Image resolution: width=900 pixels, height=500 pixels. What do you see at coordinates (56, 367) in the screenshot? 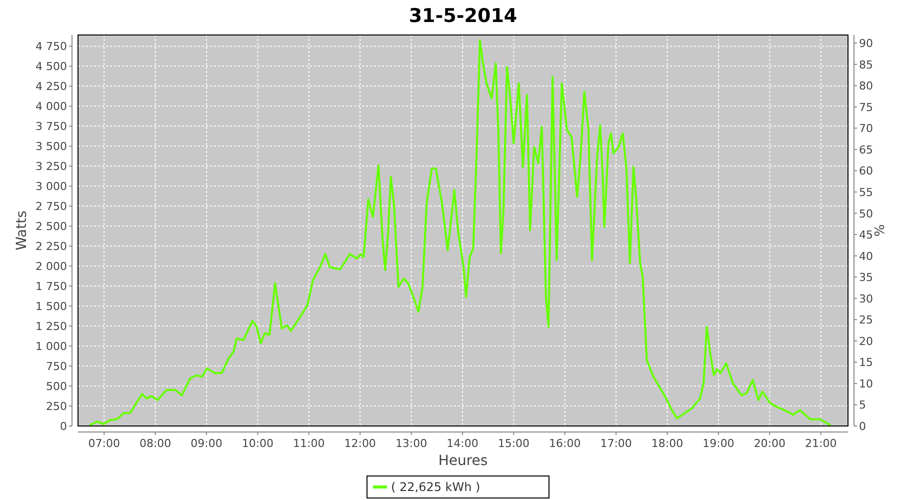
I see `y-tick-label: 750` at bounding box center [56, 367].